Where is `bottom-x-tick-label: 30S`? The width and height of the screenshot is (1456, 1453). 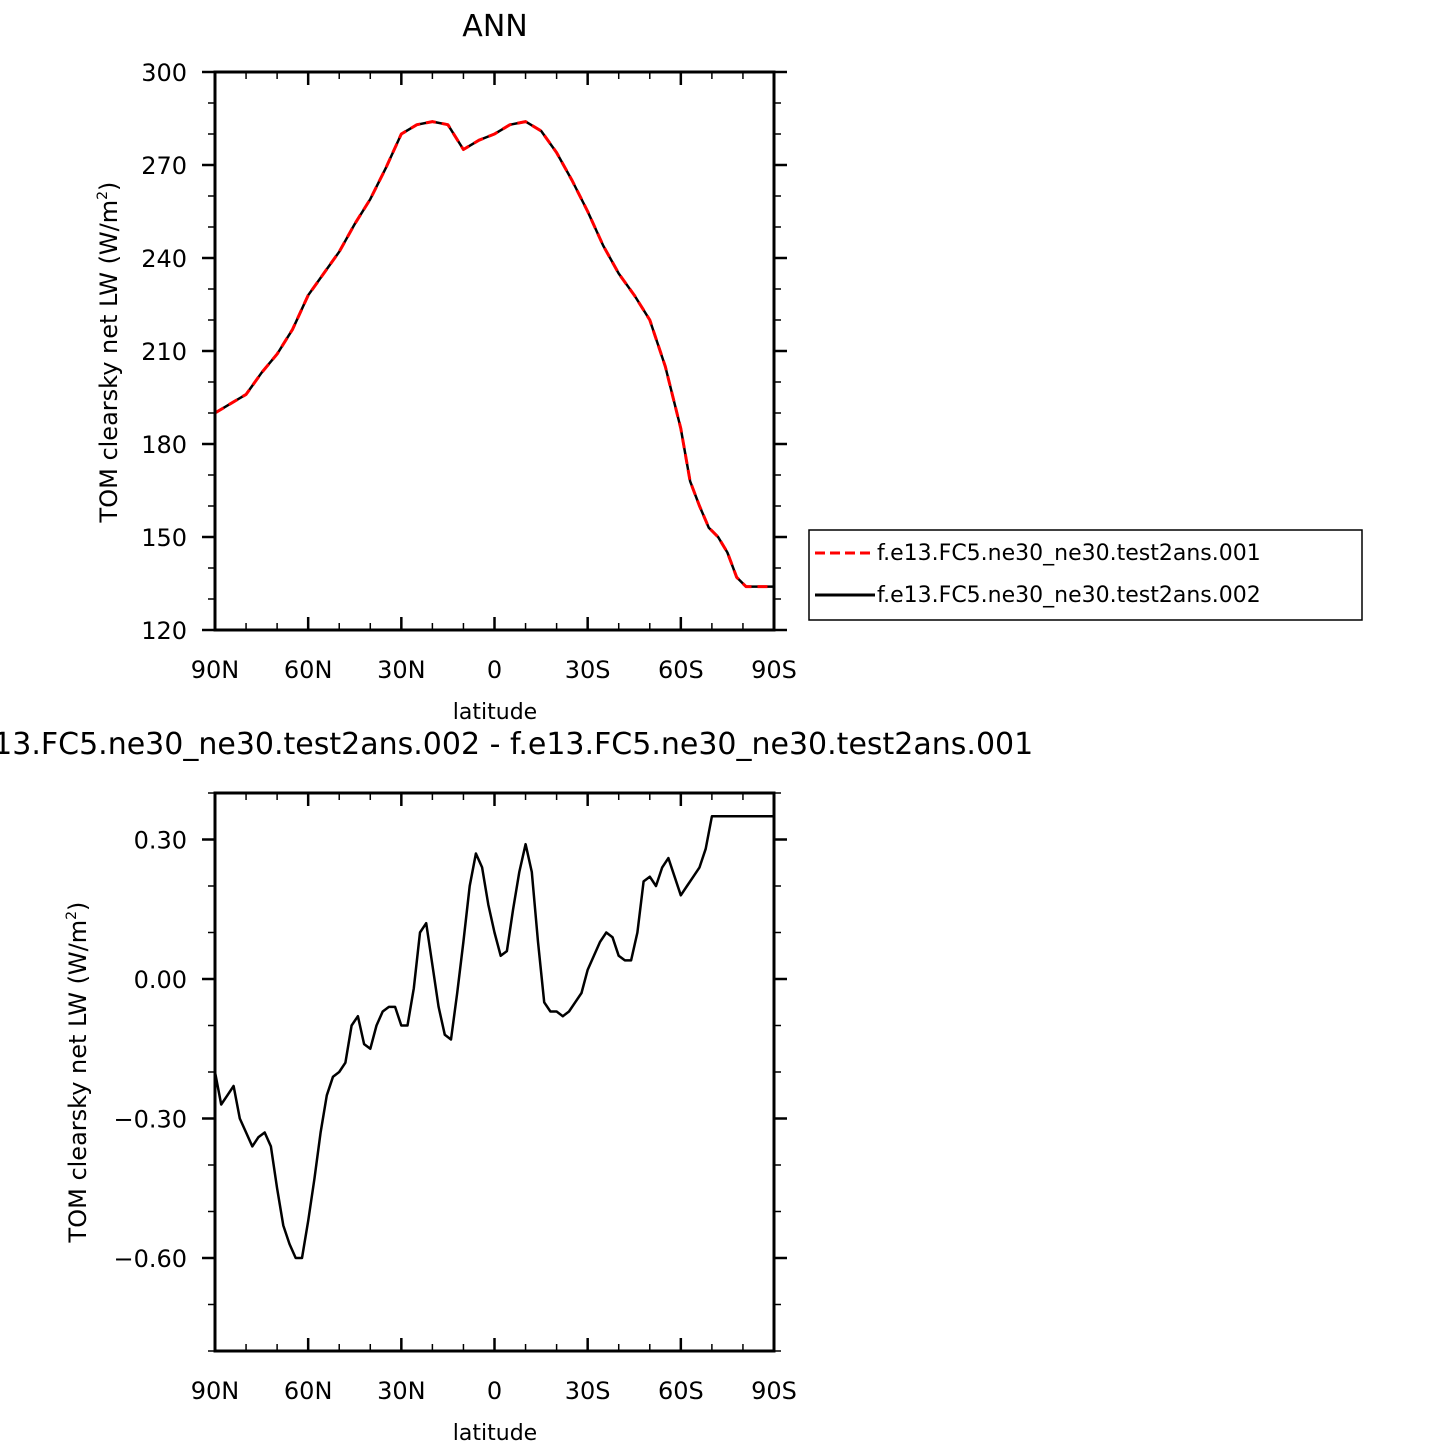 bottom-x-tick-label: 30S is located at coordinates (588, 1391).